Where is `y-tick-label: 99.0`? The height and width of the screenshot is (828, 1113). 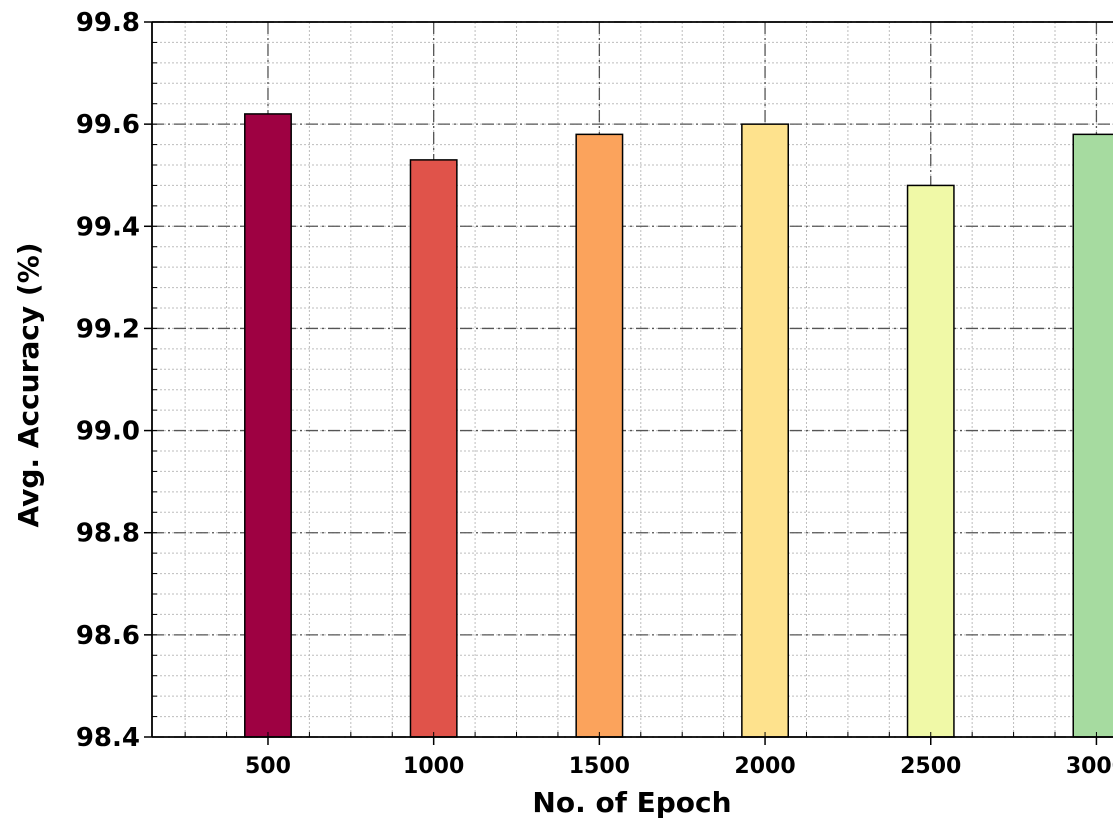 y-tick-label: 99.0 is located at coordinates (108, 432).